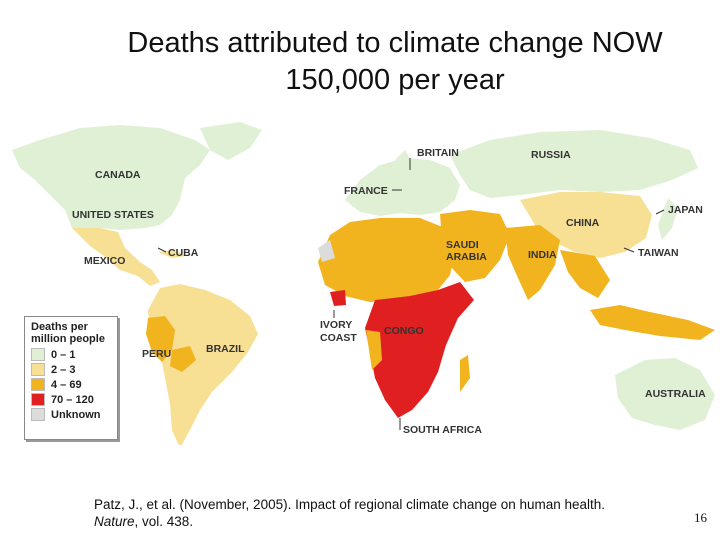 This screenshot has height=540, width=720. I want to click on region-indonesia, so click(652, 322).